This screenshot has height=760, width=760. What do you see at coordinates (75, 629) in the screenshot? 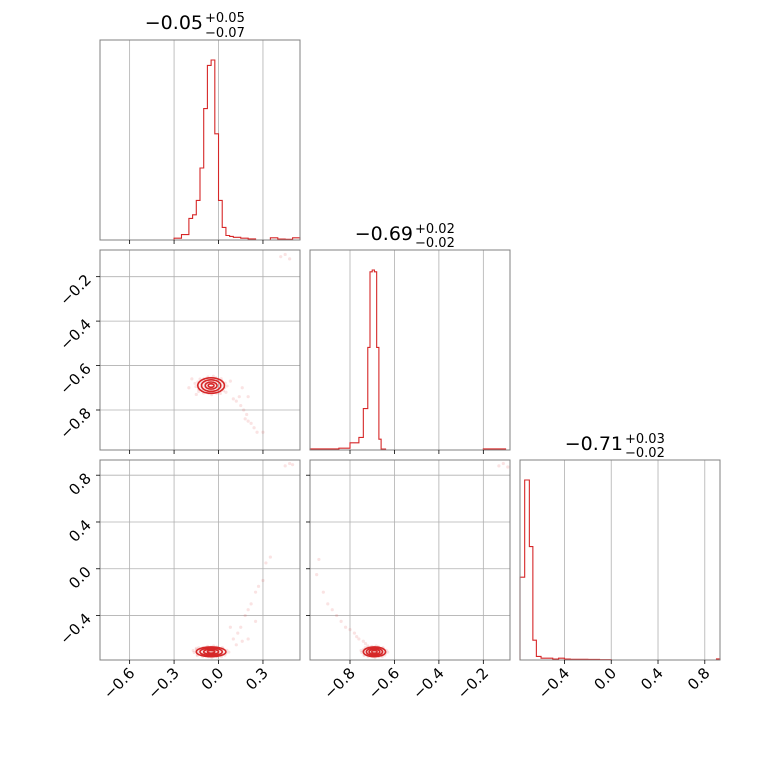
I see `y-tick-label: −0.4` at bounding box center [75, 629].